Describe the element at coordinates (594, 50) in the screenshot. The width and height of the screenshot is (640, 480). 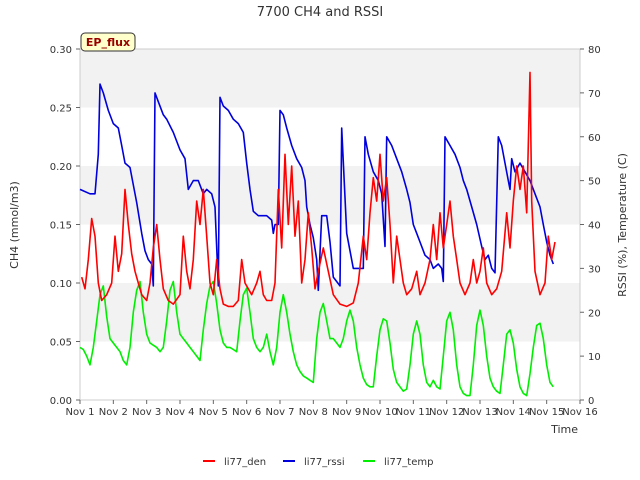
I see `right-tick-label: 80` at that location.